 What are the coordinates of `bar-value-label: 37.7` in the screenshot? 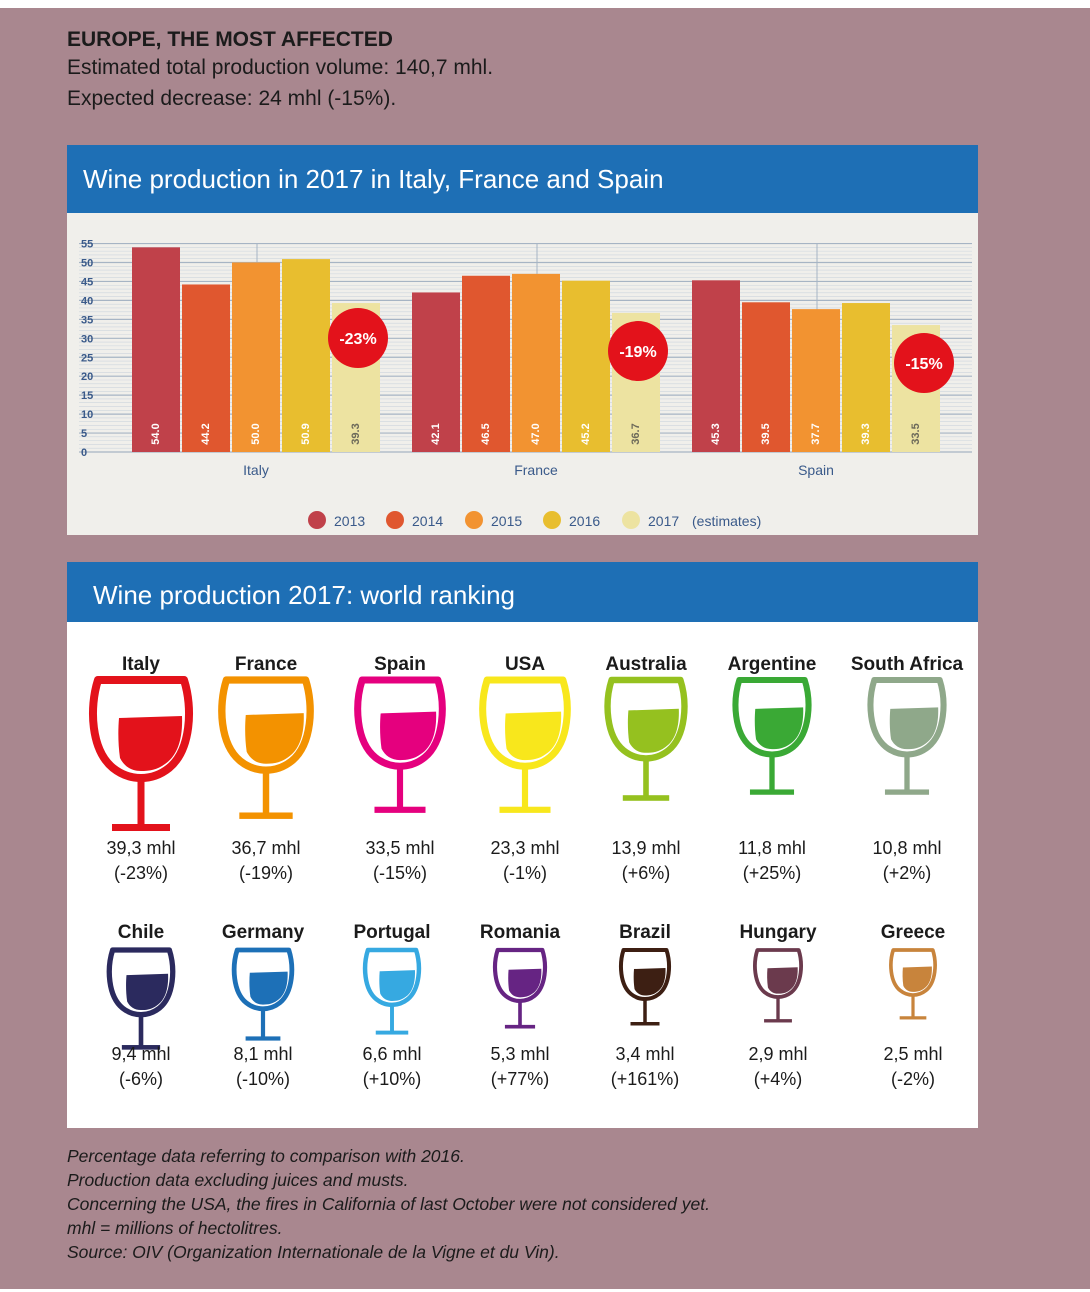 It's located at (816, 433).